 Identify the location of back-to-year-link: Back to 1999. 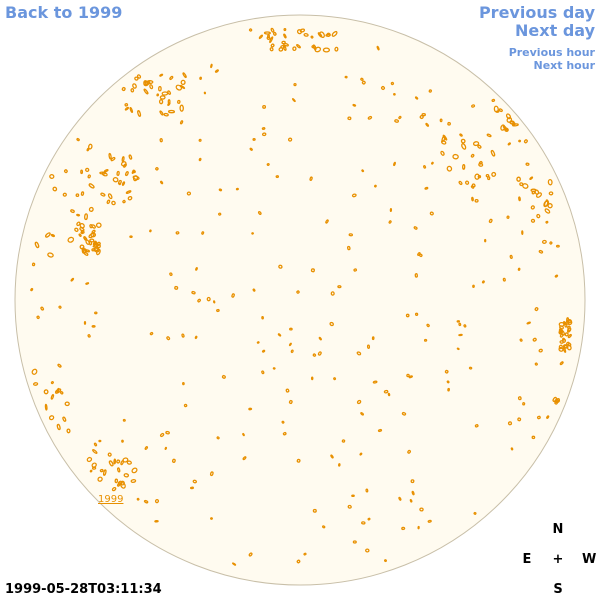
(64, 12).